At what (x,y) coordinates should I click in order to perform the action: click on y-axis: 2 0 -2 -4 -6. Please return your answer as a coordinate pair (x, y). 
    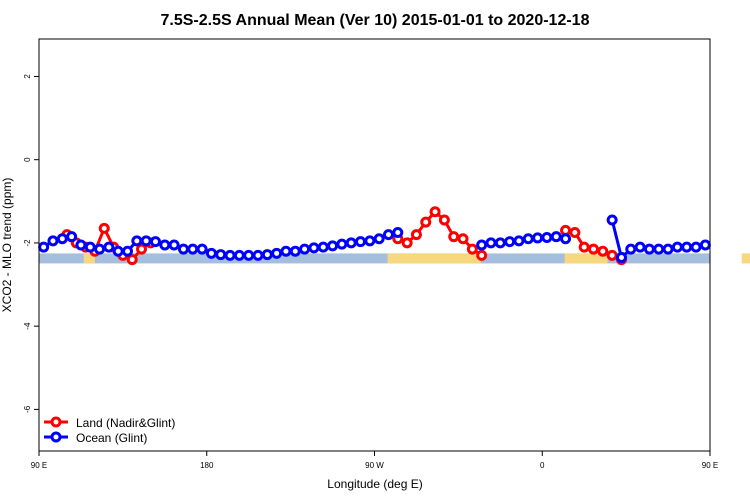
    Looking at the image, I should click on (31, 243).